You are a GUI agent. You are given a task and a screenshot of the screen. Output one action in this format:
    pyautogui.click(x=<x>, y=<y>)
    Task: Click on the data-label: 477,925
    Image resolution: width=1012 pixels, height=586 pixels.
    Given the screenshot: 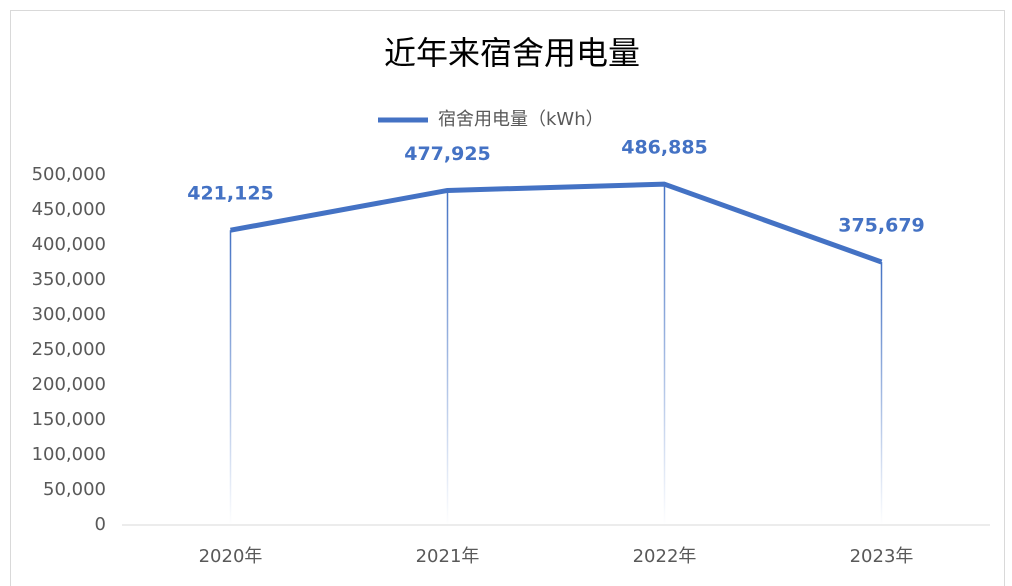 What is the action you would take?
    pyautogui.click(x=447, y=154)
    